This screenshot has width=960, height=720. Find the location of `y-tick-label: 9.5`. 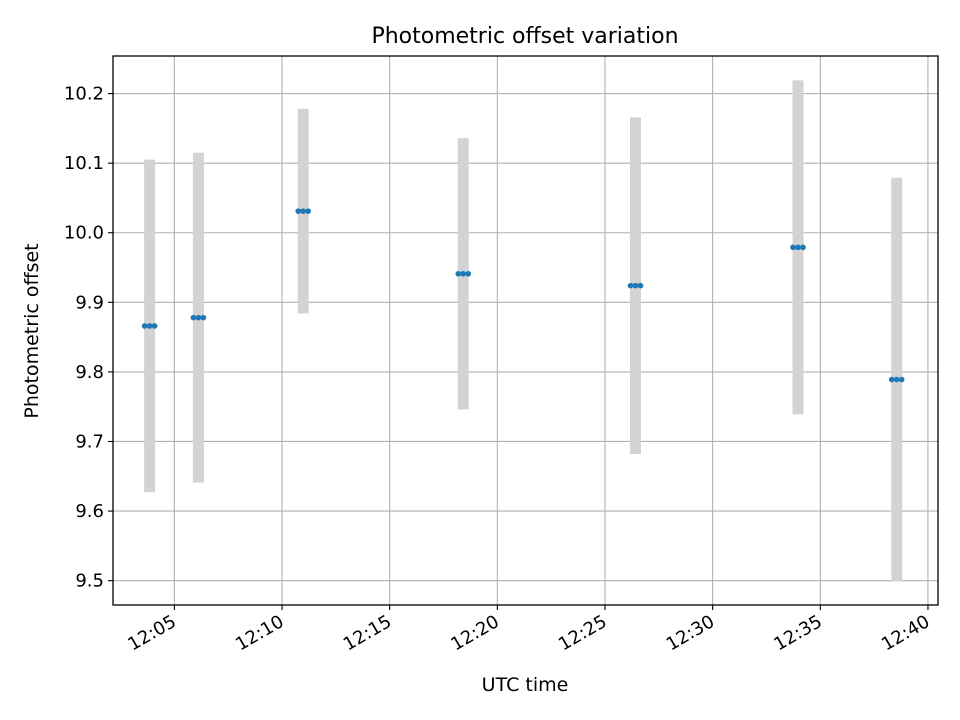

y-tick-label: 9.5 is located at coordinates (89, 581).